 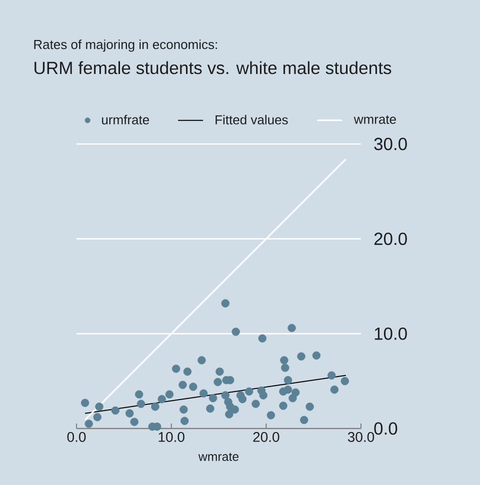 I want to click on y-tick-label: 10.0, so click(x=390, y=333).